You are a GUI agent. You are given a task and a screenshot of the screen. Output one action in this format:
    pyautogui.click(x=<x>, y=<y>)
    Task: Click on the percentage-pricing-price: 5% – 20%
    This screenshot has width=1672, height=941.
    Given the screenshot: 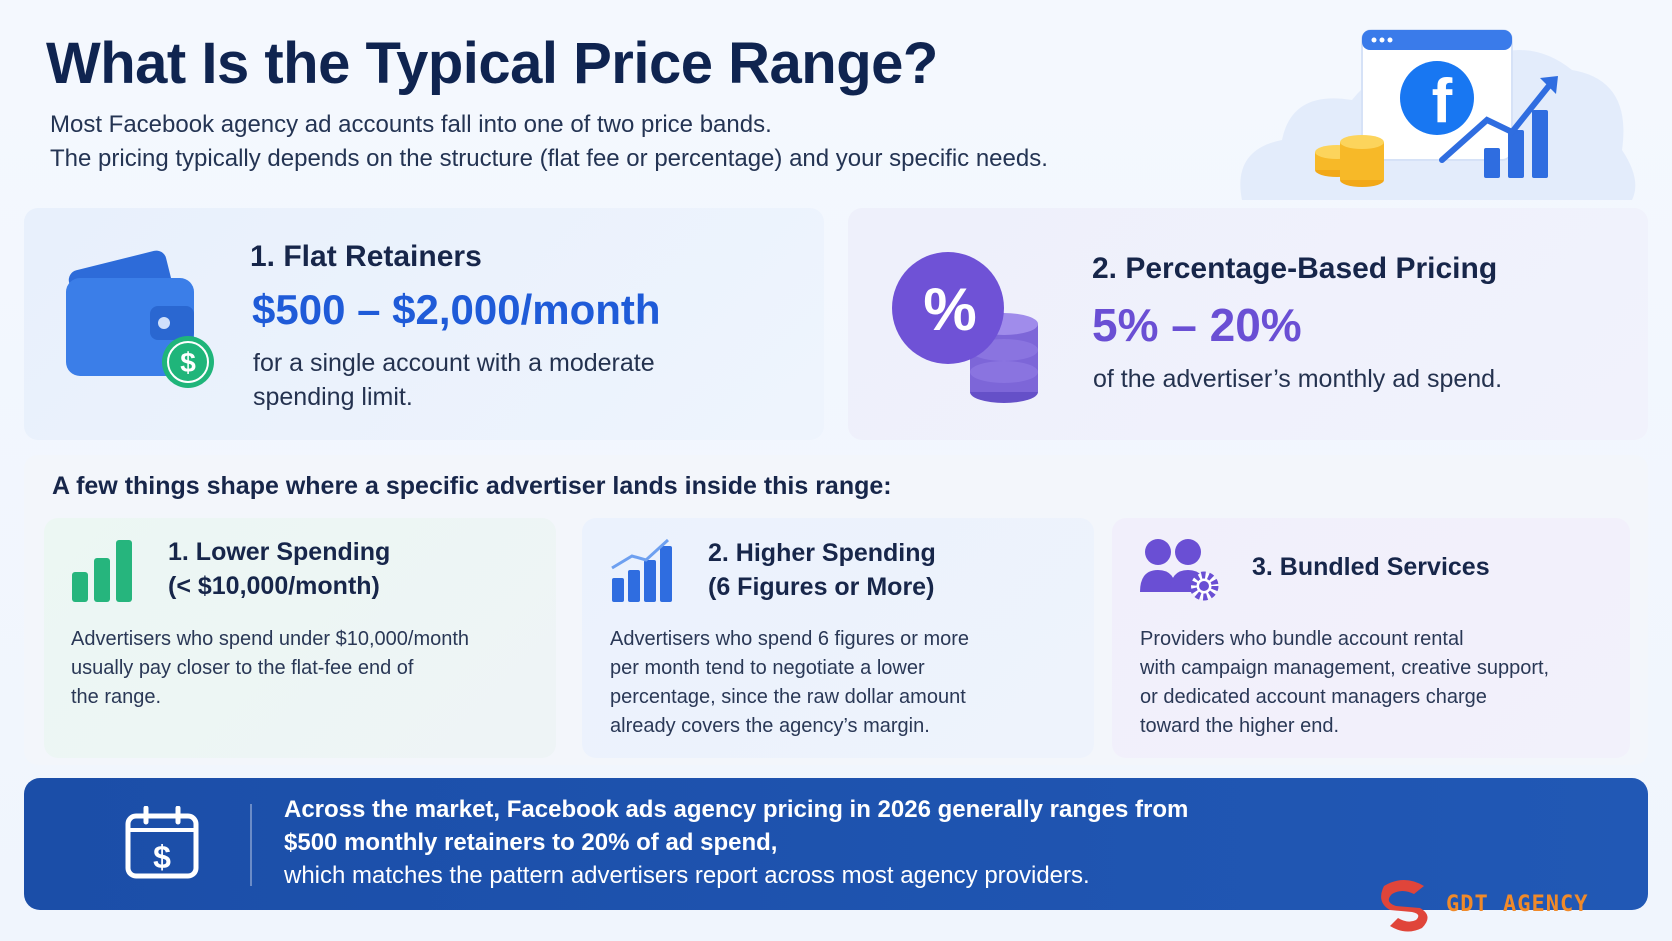 What is the action you would take?
    pyautogui.click(x=1197, y=325)
    